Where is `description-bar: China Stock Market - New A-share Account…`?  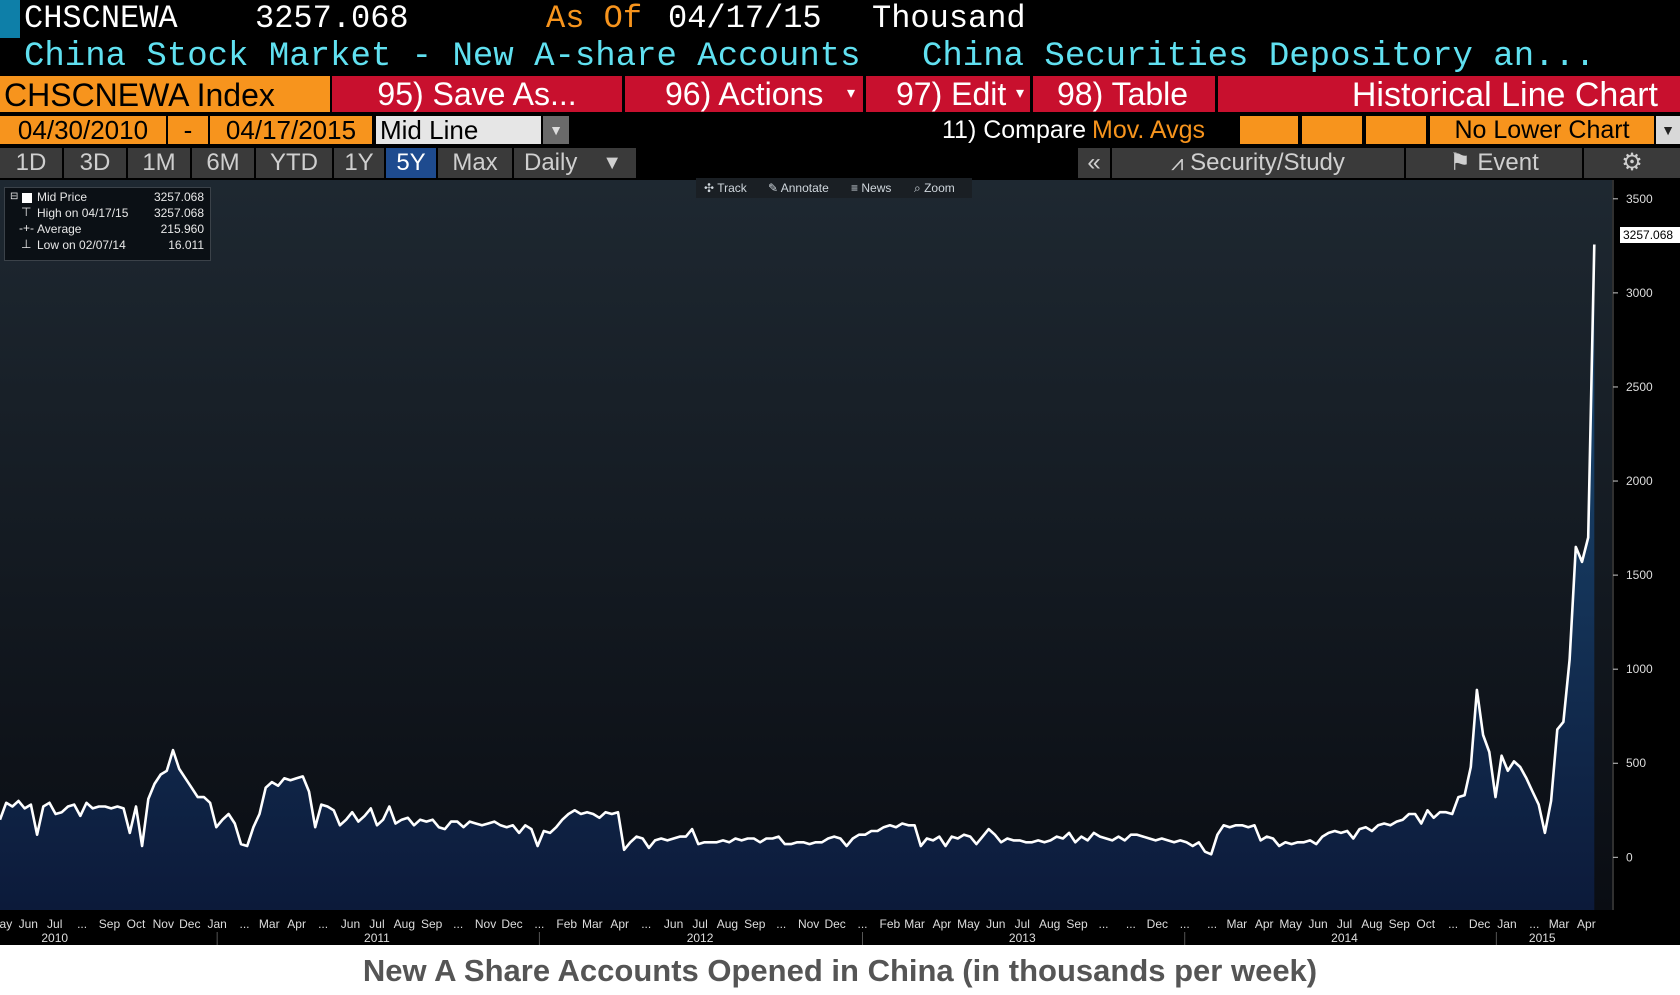
description-bar: China Stock Market - New A-share Account… is located at coordinates (840, 57).